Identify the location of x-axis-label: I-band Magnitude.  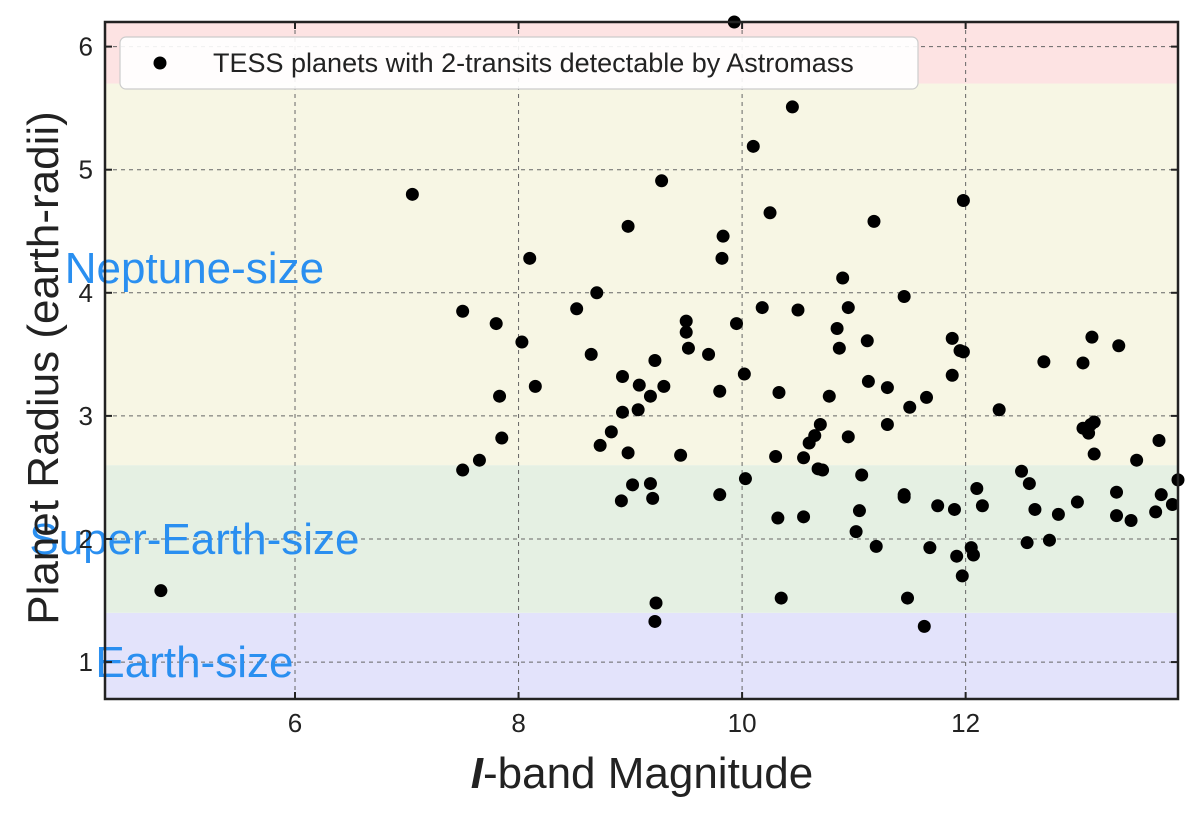
(642, 773).